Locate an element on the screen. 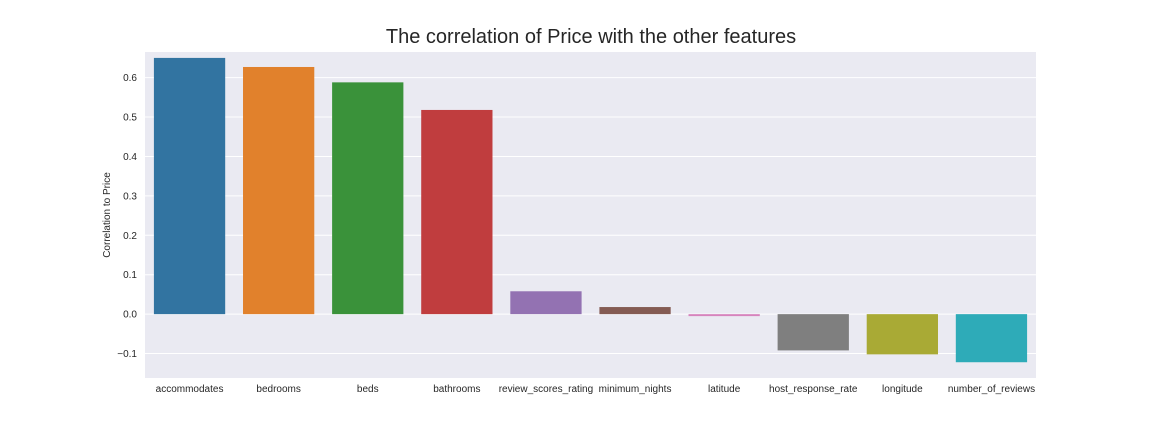 The image size is (1152, 432). bar-longitude is located at coordinates (902, 334).